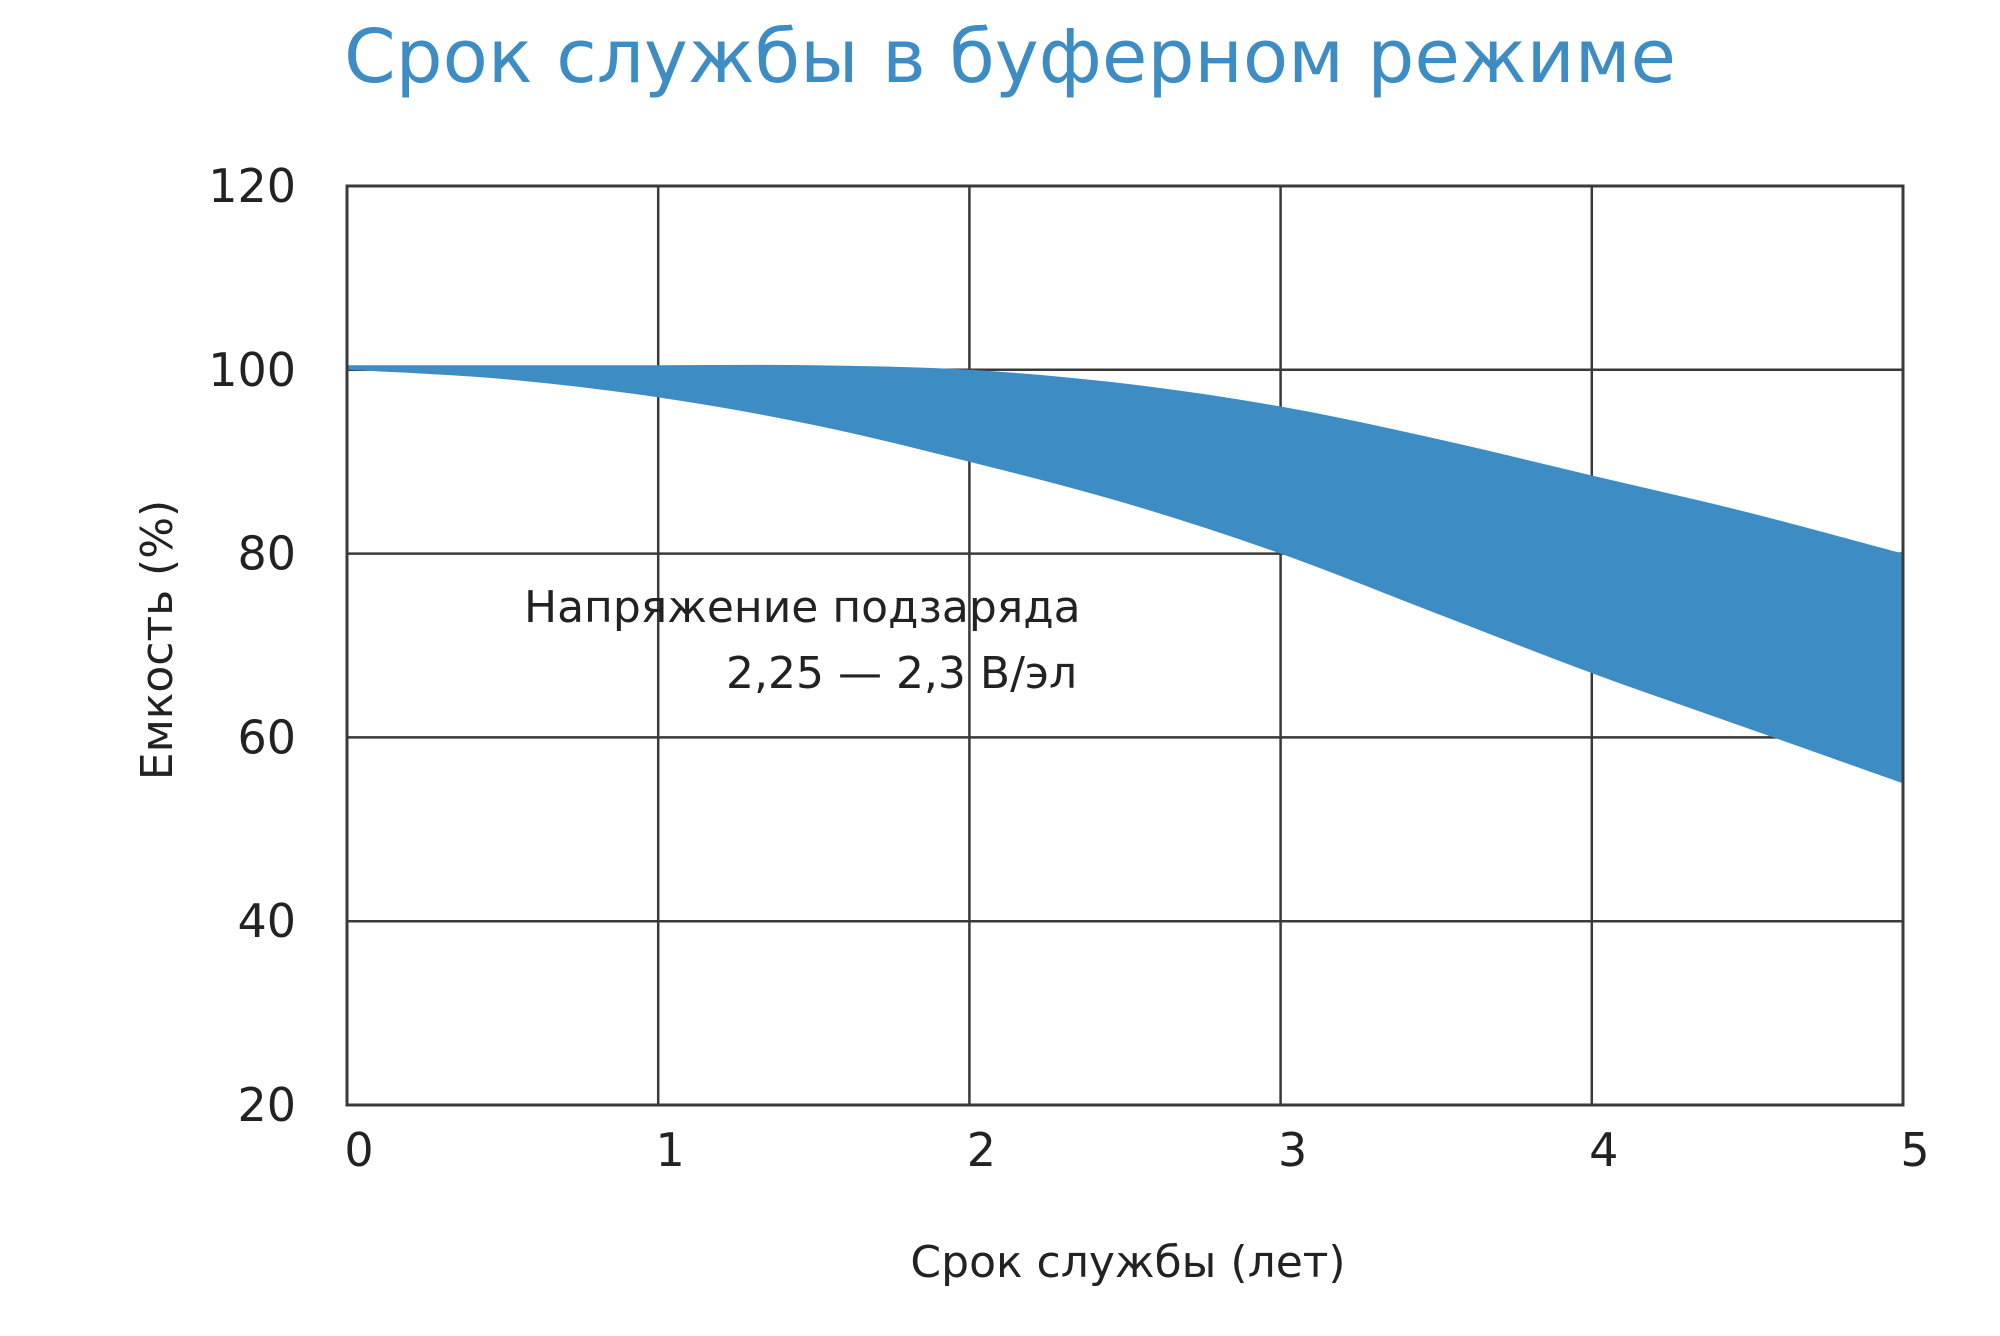  What do you see at coordinates (252, 370) in the screenshot?
I see `y-tick-label: 100` at bounding box center [252, 370].